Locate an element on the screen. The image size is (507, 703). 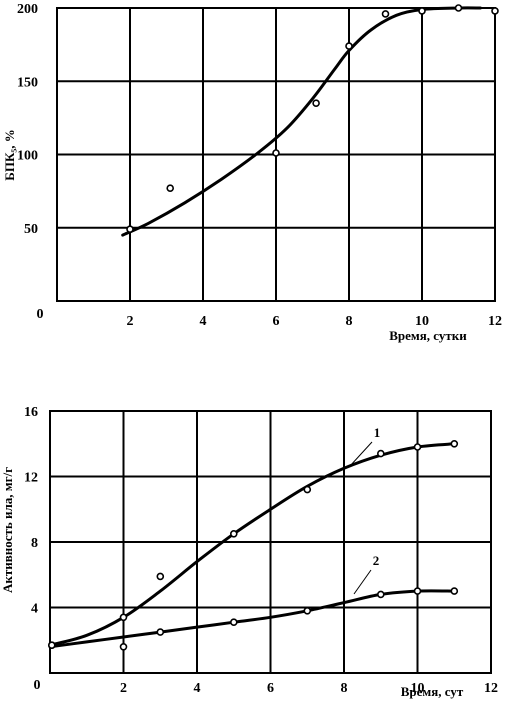
y-tick-label: 150 is located at coordinates (27, 82).